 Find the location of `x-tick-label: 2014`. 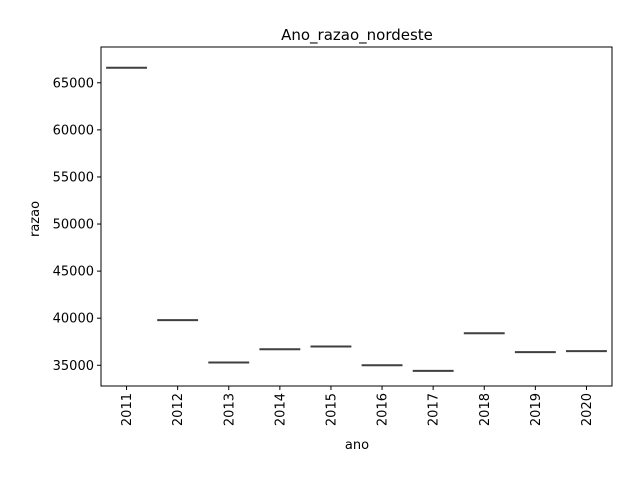

x-tick-label: 2014 is located at coordinates (280, 409).